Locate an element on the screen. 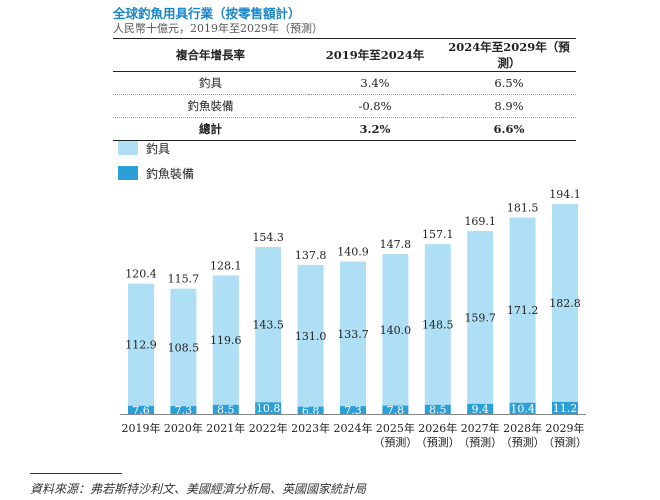  table-row-total: 總計 3.2% 6.6% is located at coordinates (344, 129).